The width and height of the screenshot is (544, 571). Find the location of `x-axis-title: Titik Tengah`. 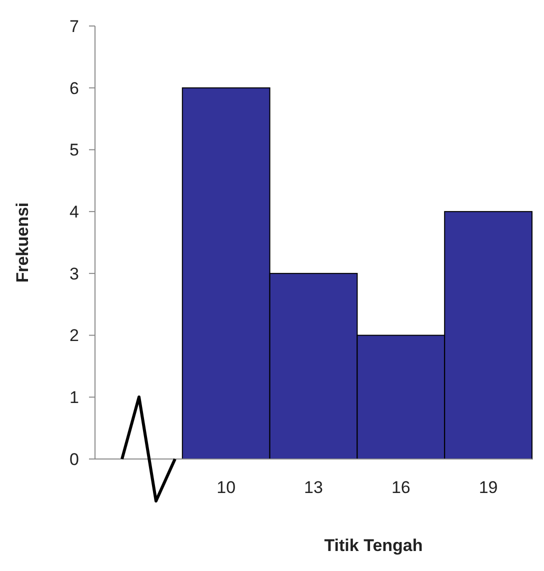

x-axis-title: Titik Tengah is located at coordinates (373, 545).